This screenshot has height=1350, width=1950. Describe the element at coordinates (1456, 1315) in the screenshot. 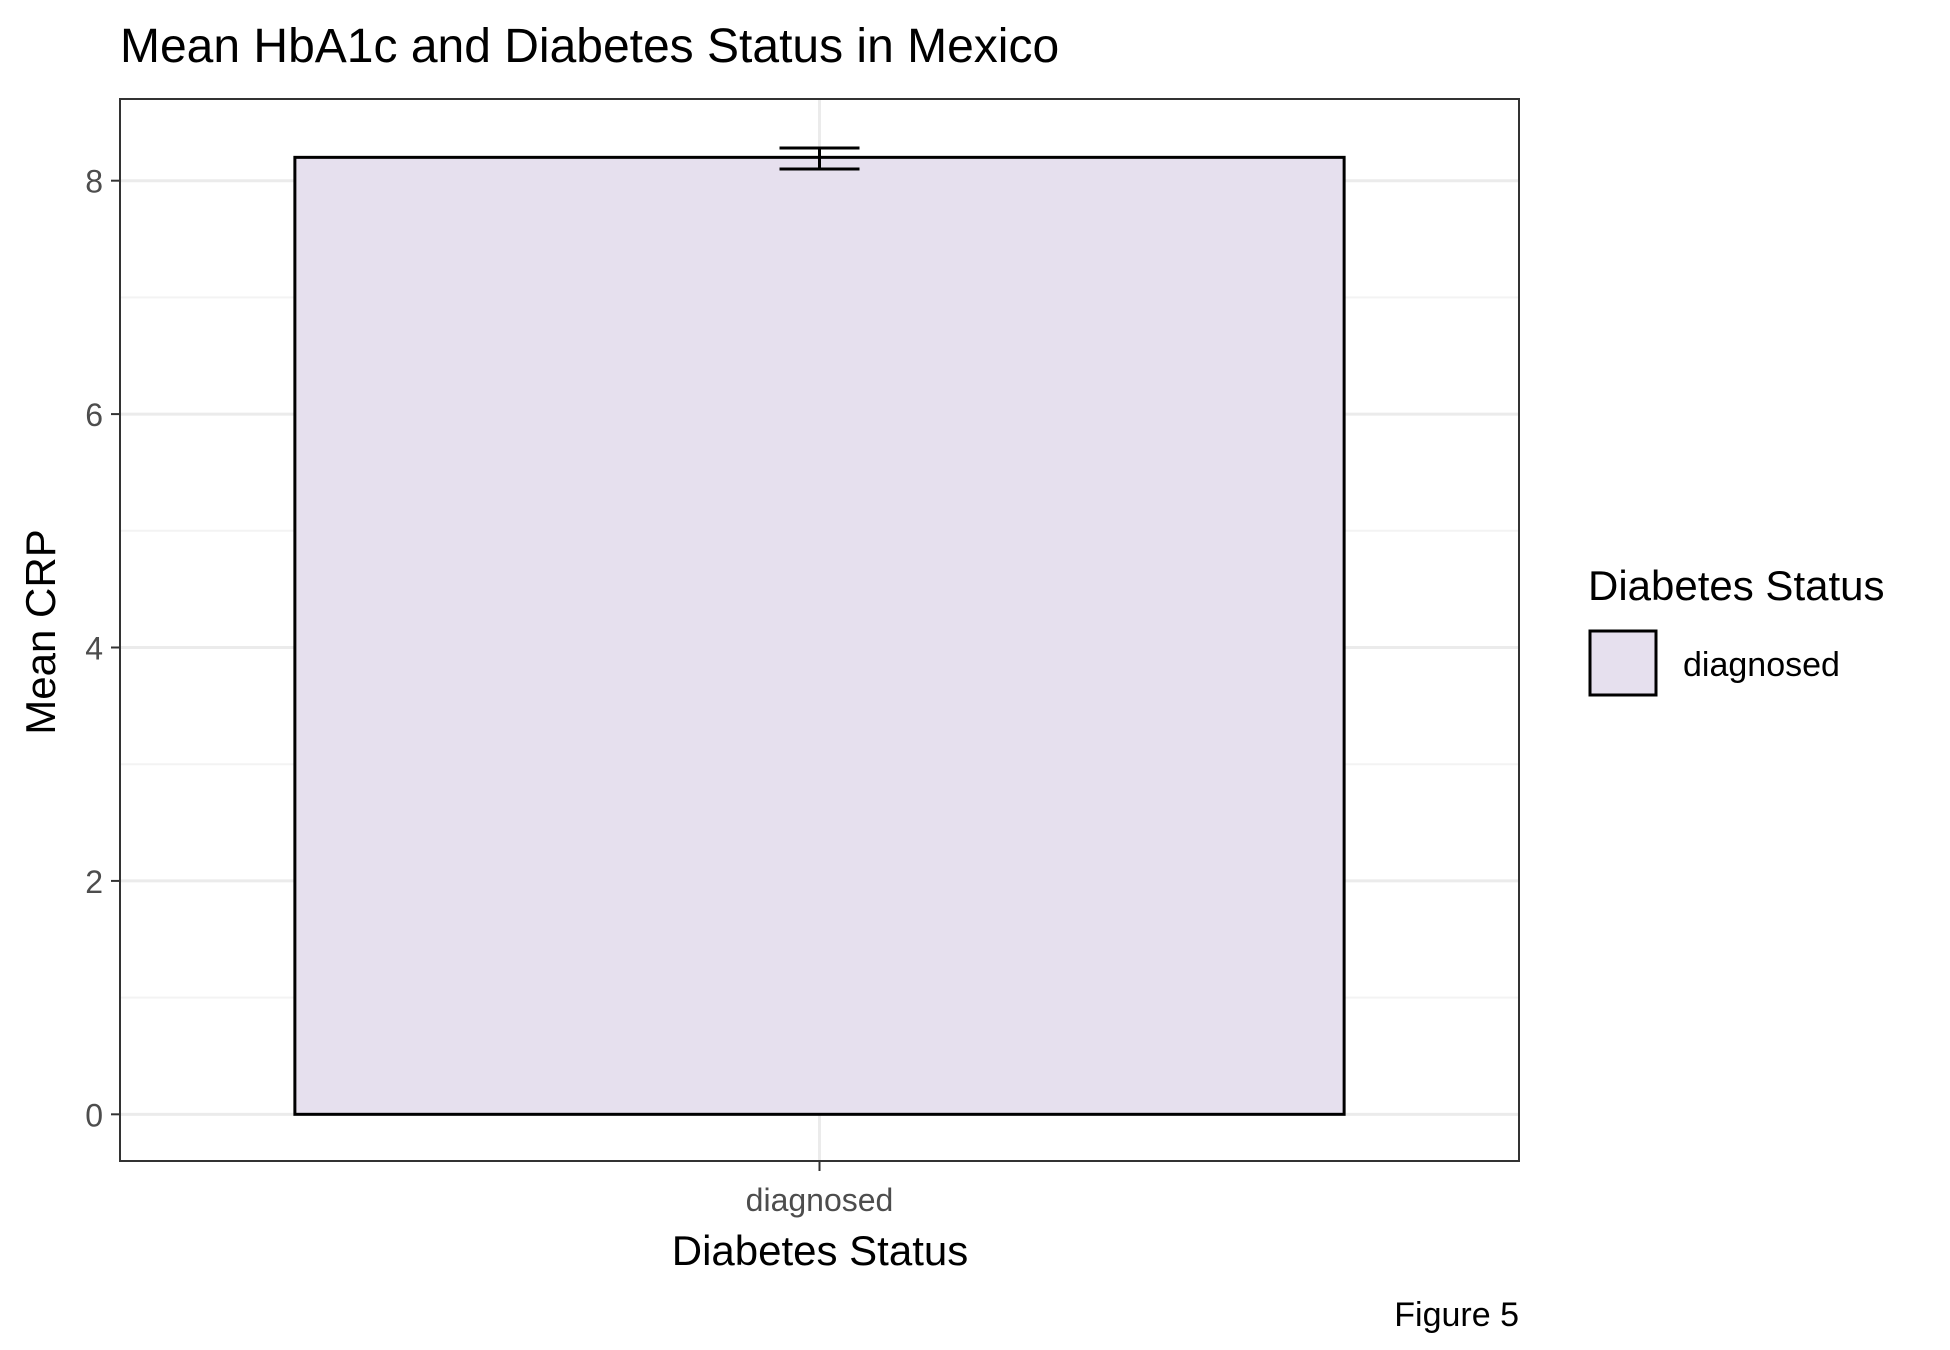

I see `figure-caption: Figure 5` at that location.